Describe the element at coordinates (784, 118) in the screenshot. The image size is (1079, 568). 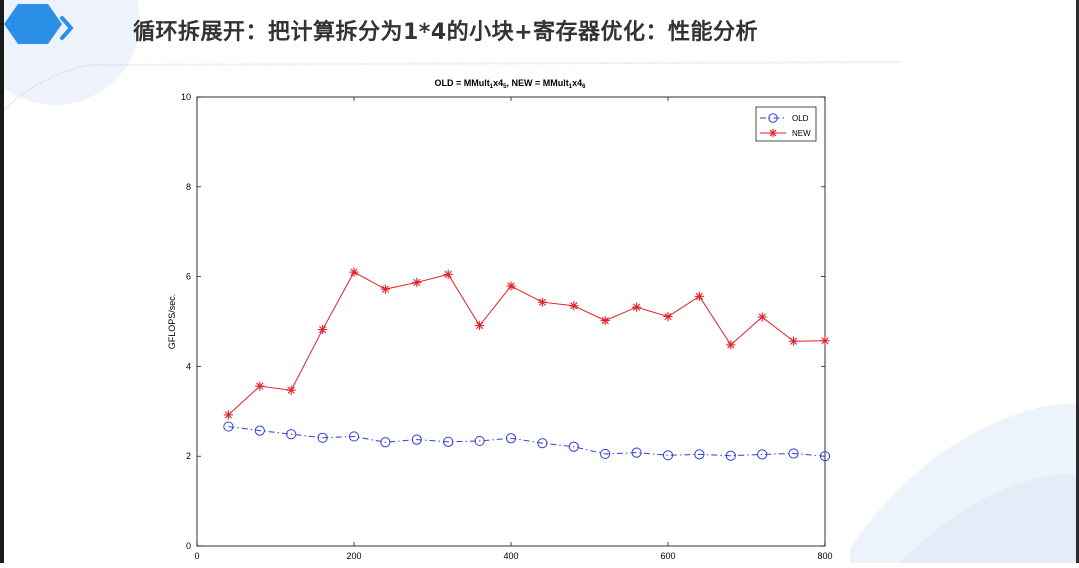
I see `legend-item-old: OLD` at that location.